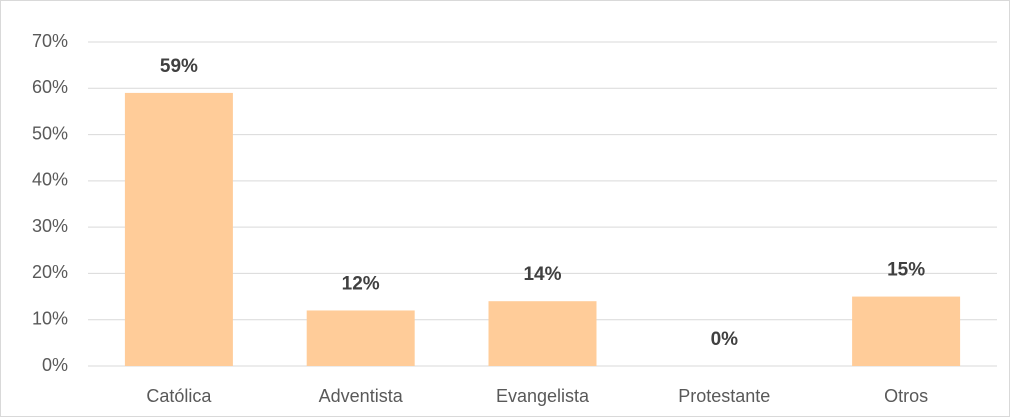 This screenshot has height=418, width=1011. What do you see at coordinates (50, 180) in the screenshot?
I see `y-tick-label: 40%` at bounding box center [50, 180].